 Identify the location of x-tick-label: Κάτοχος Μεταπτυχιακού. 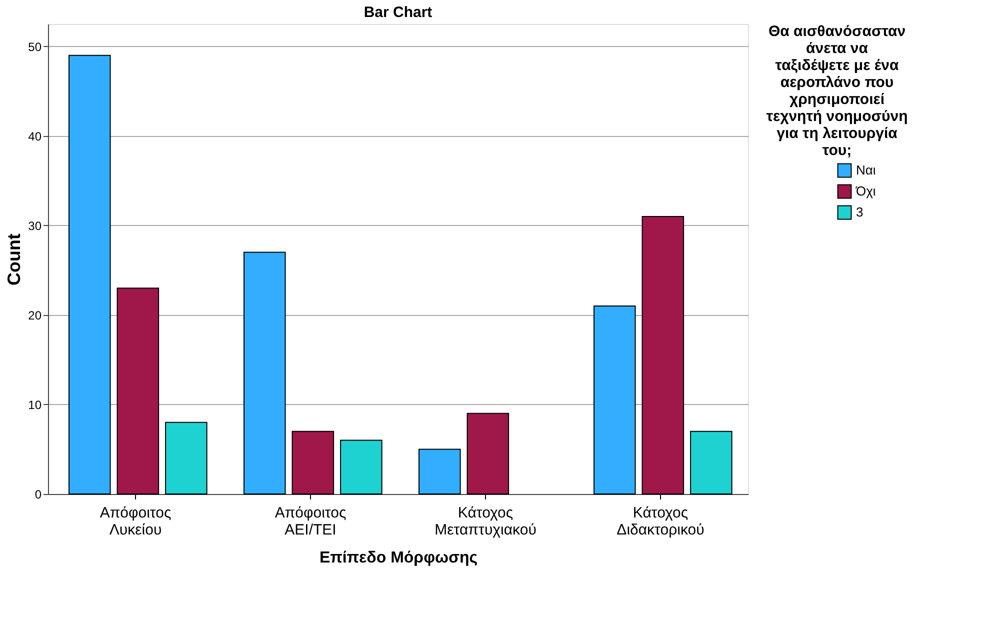
(485, 521).